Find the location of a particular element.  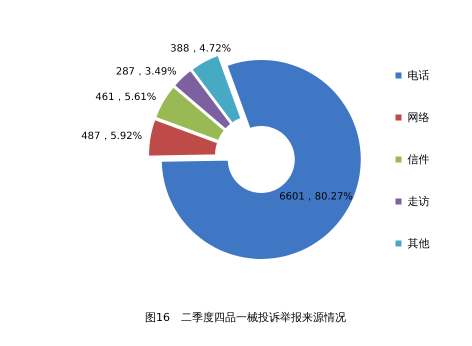

data-label: 461，5.61% is located at coordinates (125, 97).